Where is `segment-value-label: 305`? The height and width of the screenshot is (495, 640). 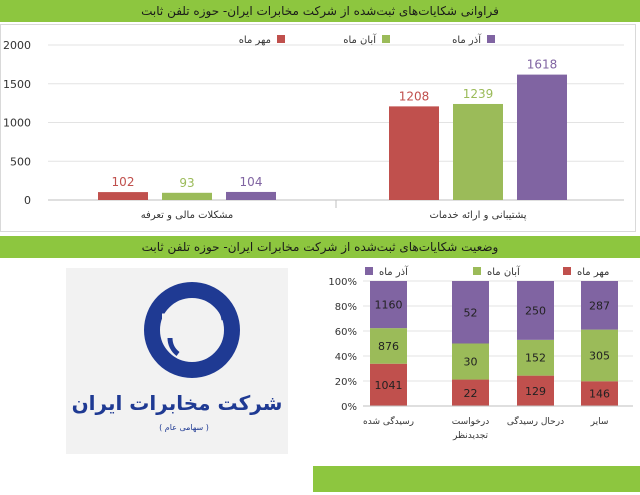
segment-value-label: 305 is located at coordinates (599, 355).